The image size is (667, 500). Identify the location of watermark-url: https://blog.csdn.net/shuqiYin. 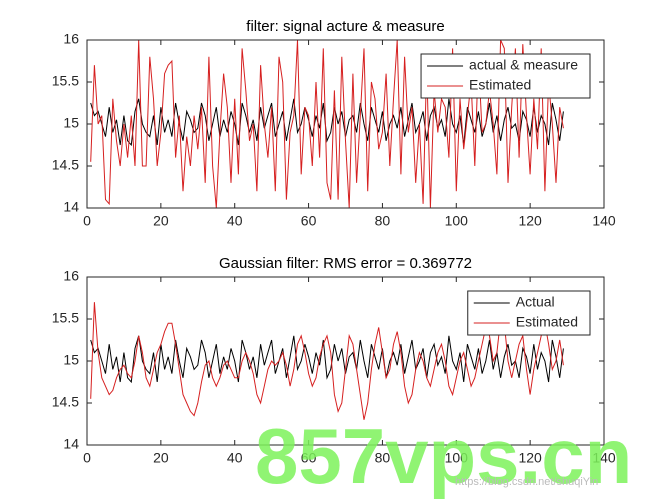
(526, 482).